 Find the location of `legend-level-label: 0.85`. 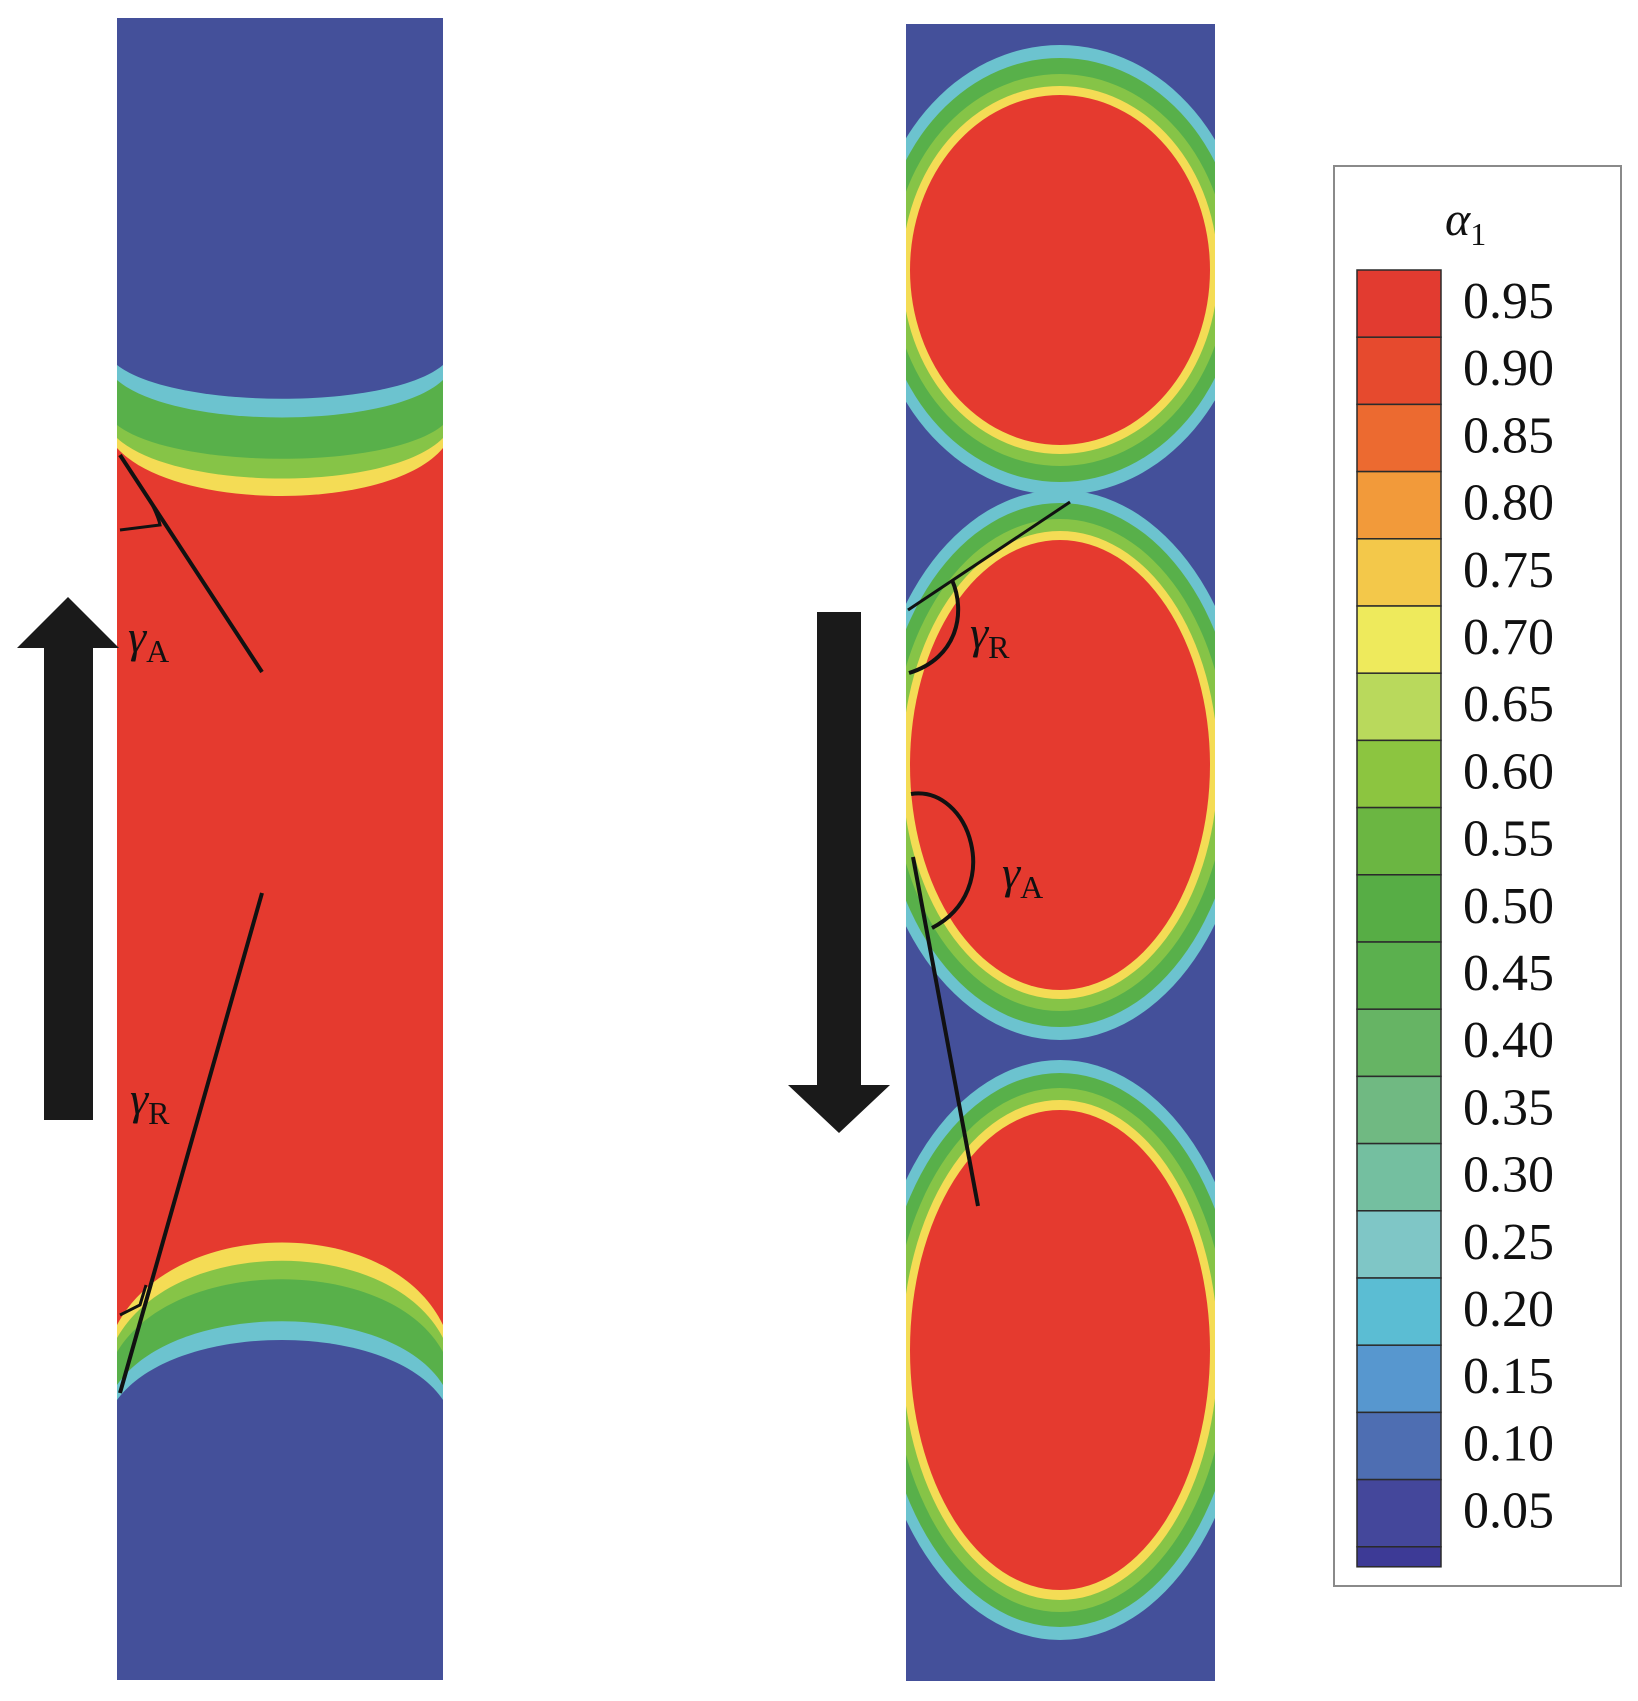

legend-level-label: 0.85 is located at coordinates (1508, 435).